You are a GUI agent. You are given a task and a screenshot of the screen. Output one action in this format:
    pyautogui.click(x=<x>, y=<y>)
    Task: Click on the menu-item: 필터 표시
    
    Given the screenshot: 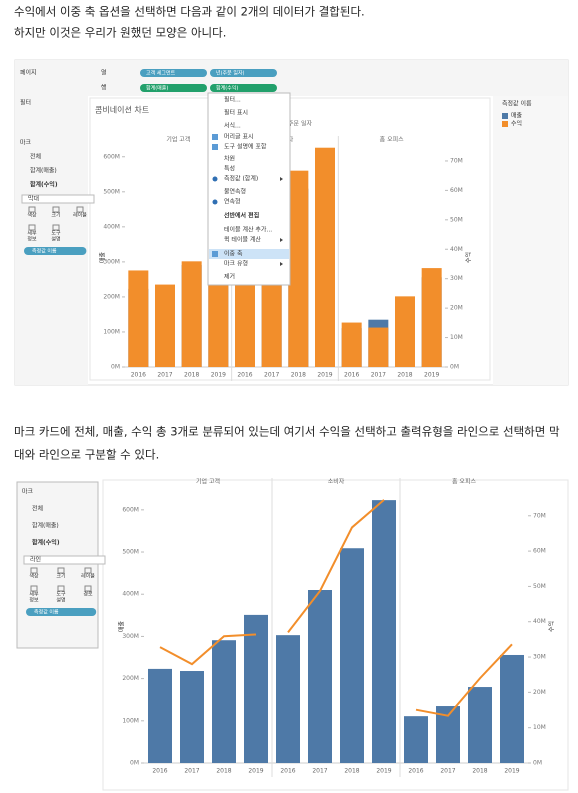 What is the action you would take?
    pyautogui.click(x=236, y=113)
    